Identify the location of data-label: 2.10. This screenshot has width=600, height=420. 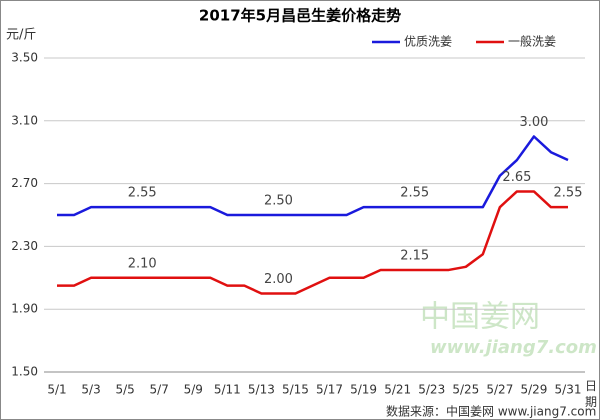
(142, 263).